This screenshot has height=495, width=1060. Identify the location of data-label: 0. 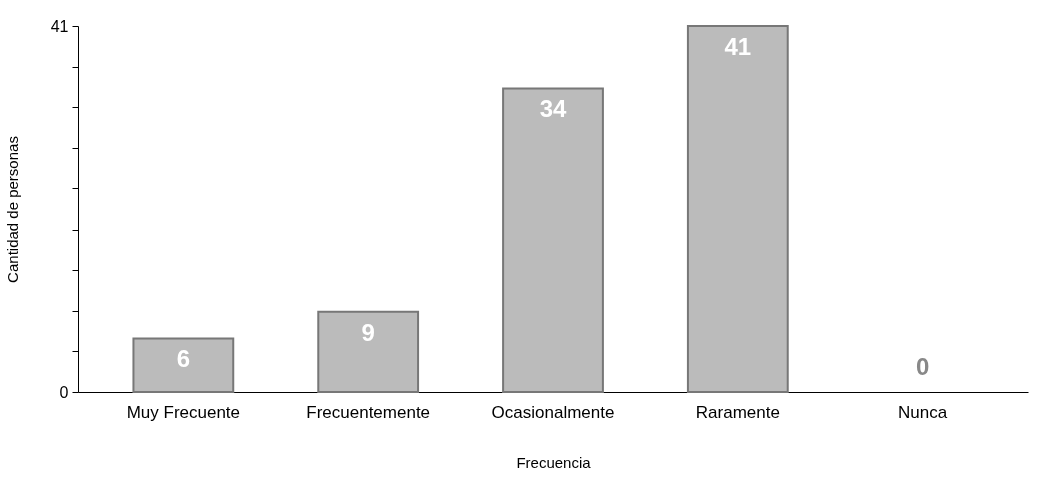
(922, 366).